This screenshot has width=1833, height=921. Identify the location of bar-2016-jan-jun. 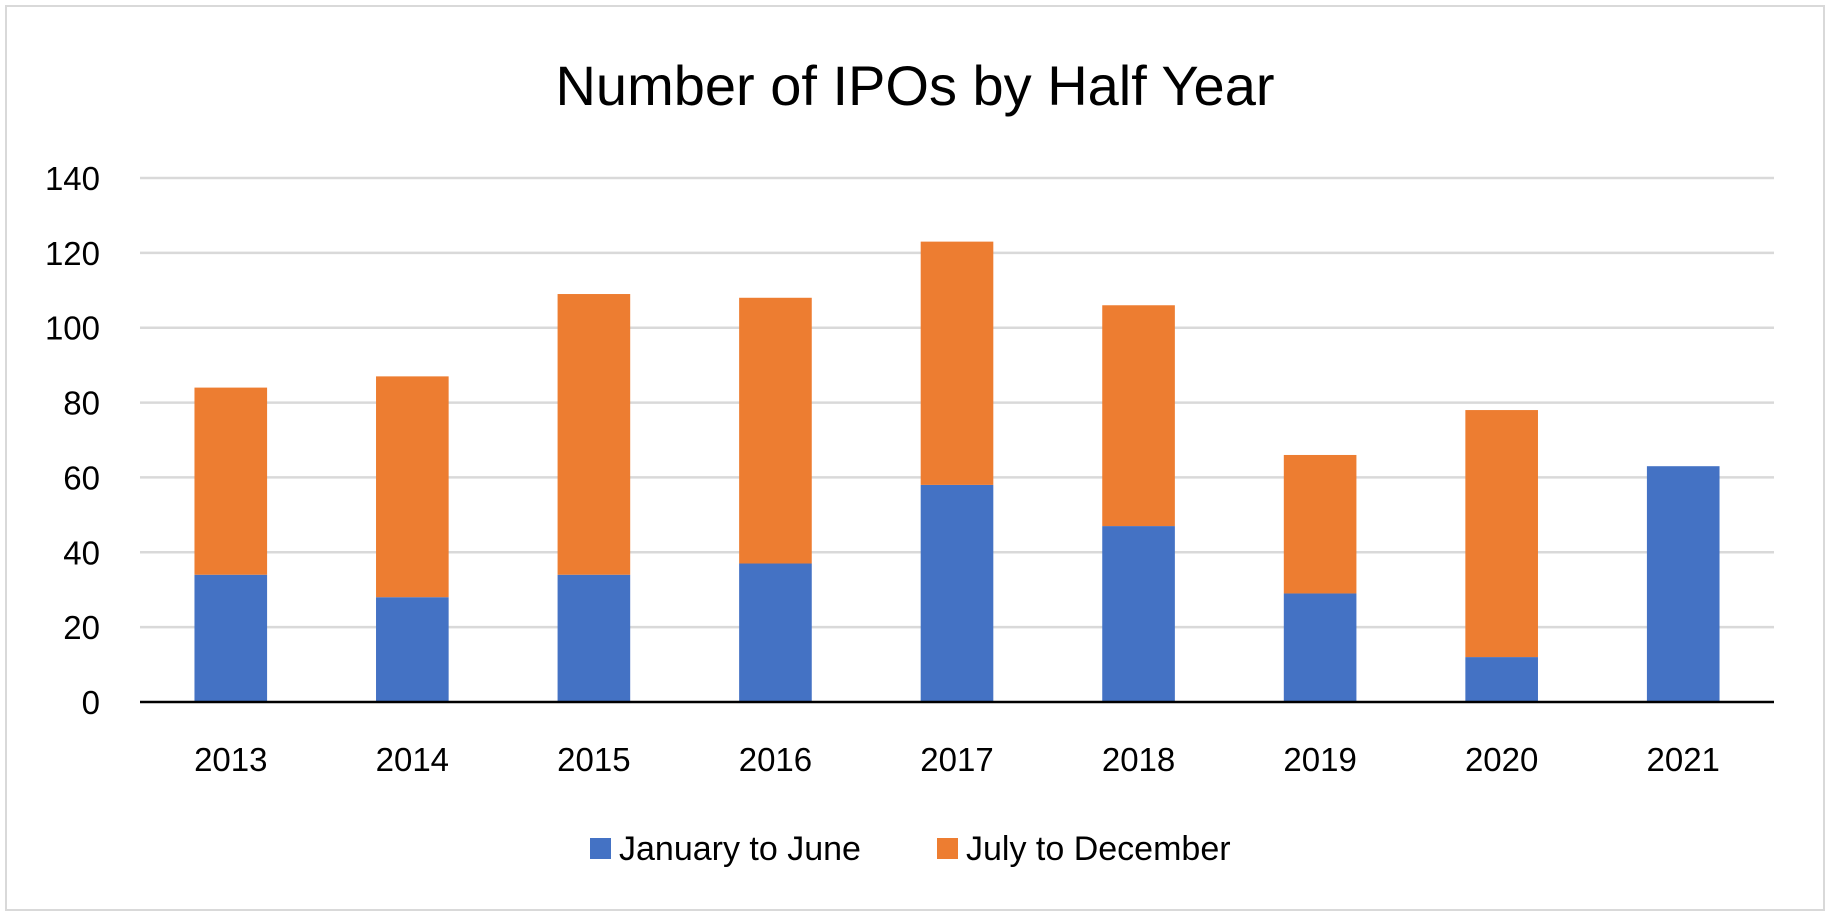
(775, 632).